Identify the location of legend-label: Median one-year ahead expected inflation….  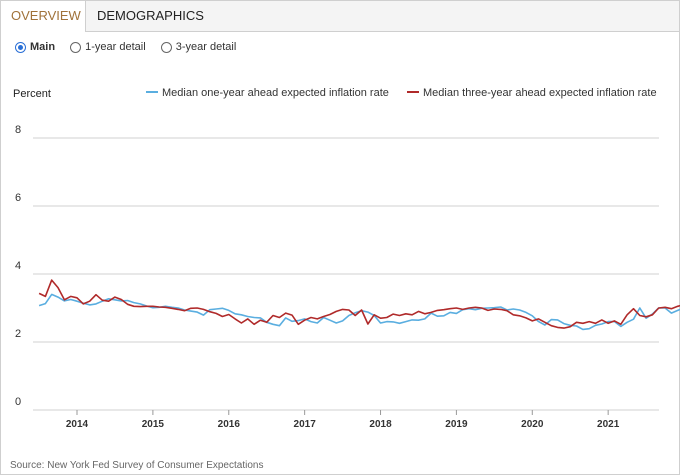
(275, 93).